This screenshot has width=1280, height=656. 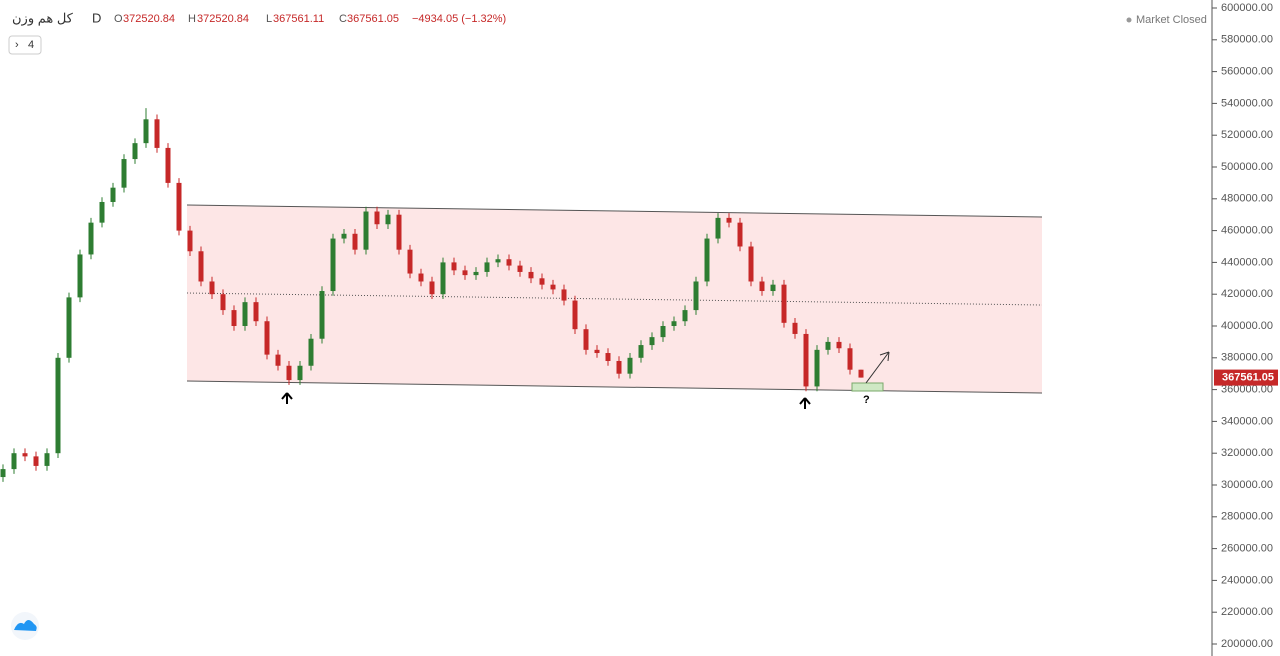 I want to click on l-value: 367561.11, so click(x=298, y=19).